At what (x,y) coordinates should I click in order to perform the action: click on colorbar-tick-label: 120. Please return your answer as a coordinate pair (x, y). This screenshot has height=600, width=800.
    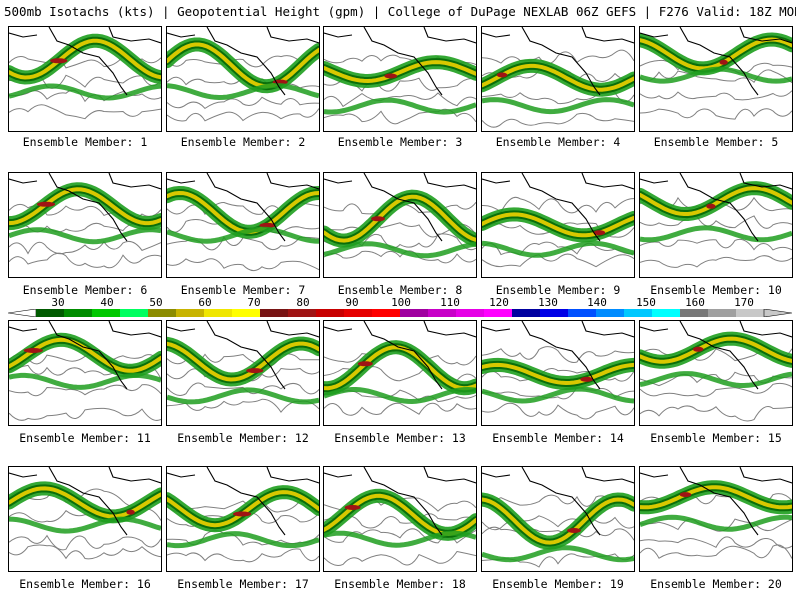
    Looking at the image, I should click on (499, 302).